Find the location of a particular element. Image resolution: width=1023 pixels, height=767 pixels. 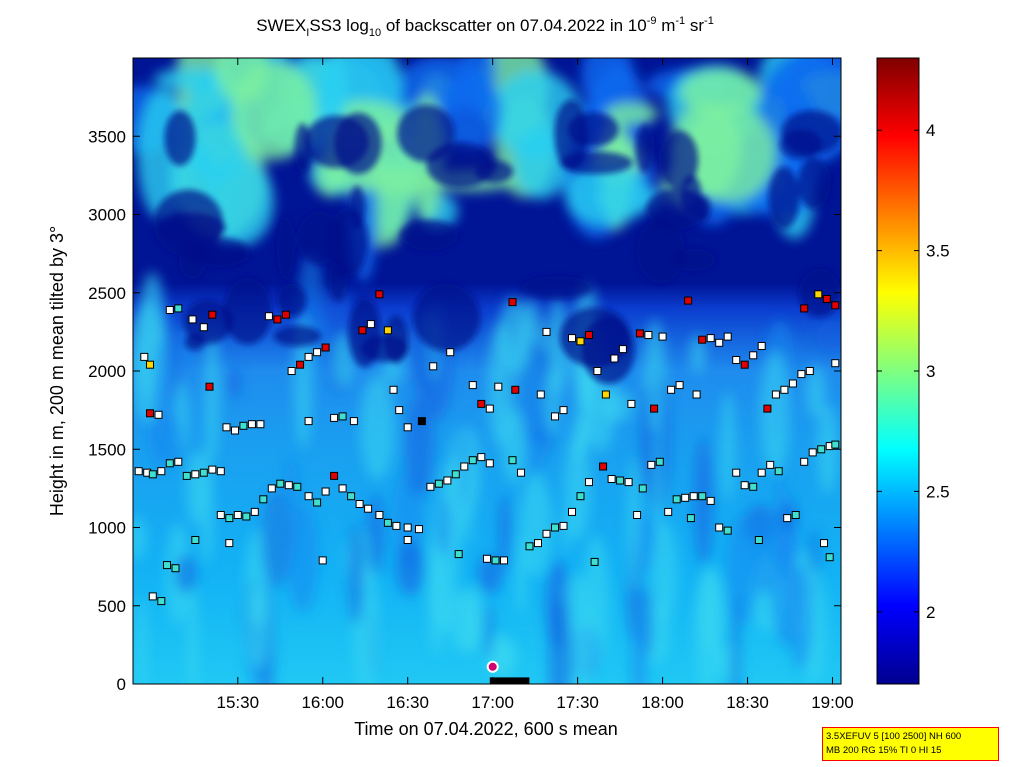

colorbar is located at coordinates (898, 371).